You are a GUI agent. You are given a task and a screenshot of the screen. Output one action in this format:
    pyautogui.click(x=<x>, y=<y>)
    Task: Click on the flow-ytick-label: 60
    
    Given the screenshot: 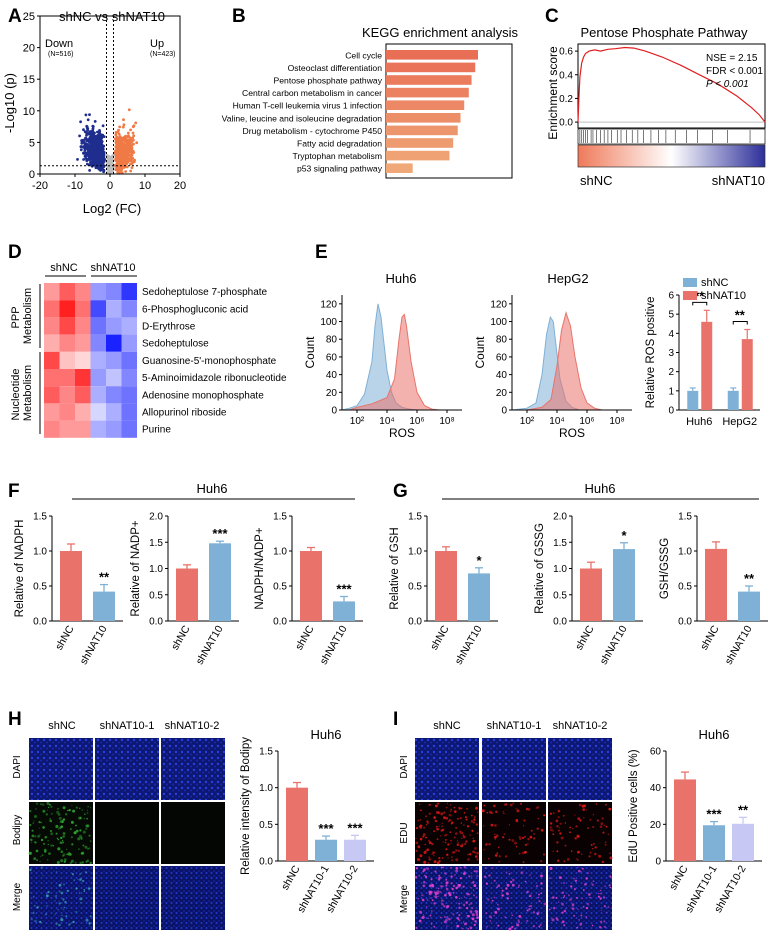 What is the action you would take?
    pyautogui.click(x=332, y=357)
    